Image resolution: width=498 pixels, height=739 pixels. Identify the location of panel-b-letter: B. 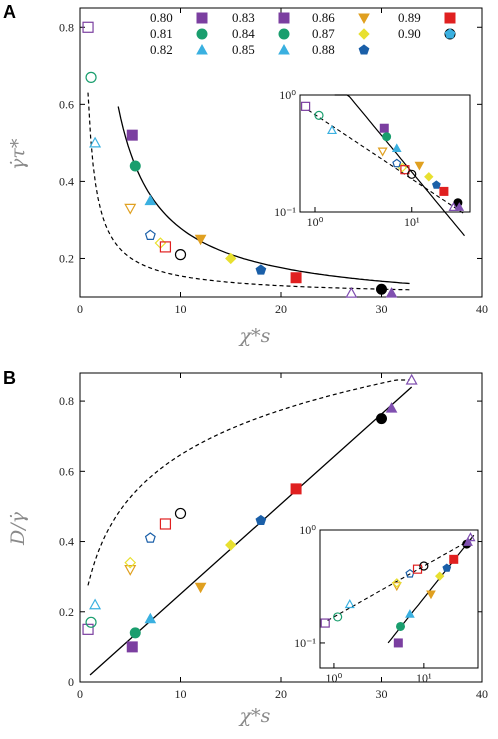
(9, 378).